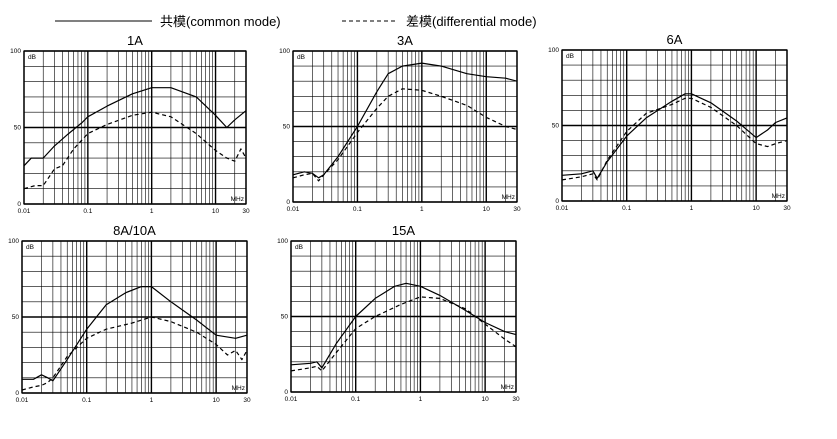 The image size is (837, 439). I want to click on chart-2: 3A 0 50 100 0.01 0.1 1 10 30 dB MHz, so click(400, 123).